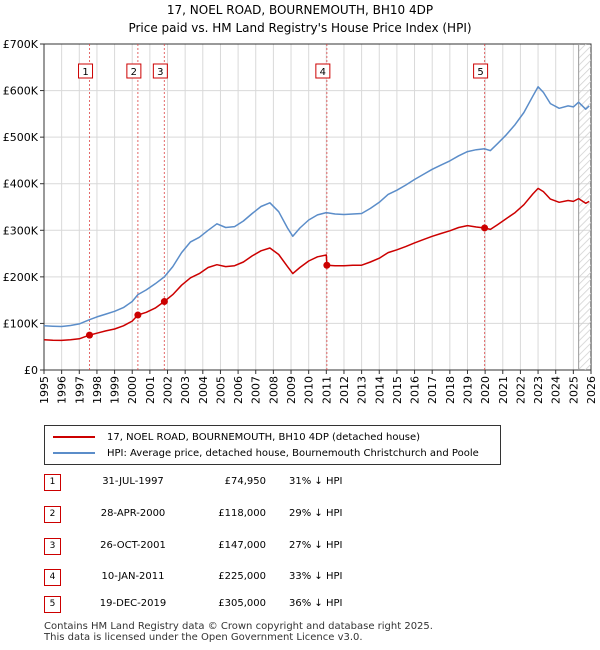  I want to click on y-tick-label: £400K, so click(21, 184).